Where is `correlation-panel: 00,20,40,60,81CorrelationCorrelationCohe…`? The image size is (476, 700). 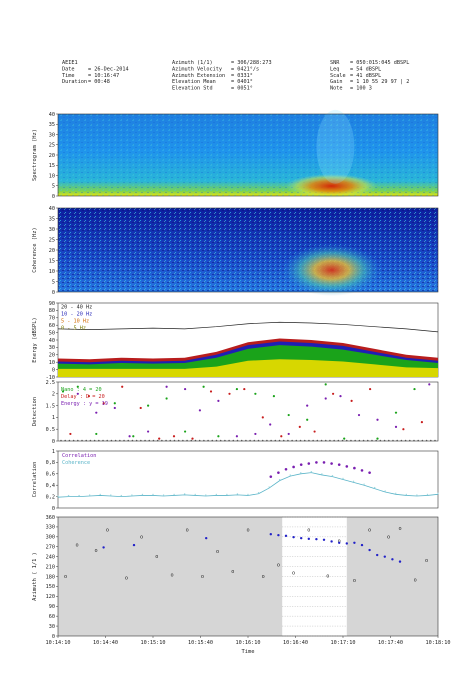 correlation-panel: 00,20,40,60,81CorrelationCorrelationCohe… is located at coordinates (235, 480).